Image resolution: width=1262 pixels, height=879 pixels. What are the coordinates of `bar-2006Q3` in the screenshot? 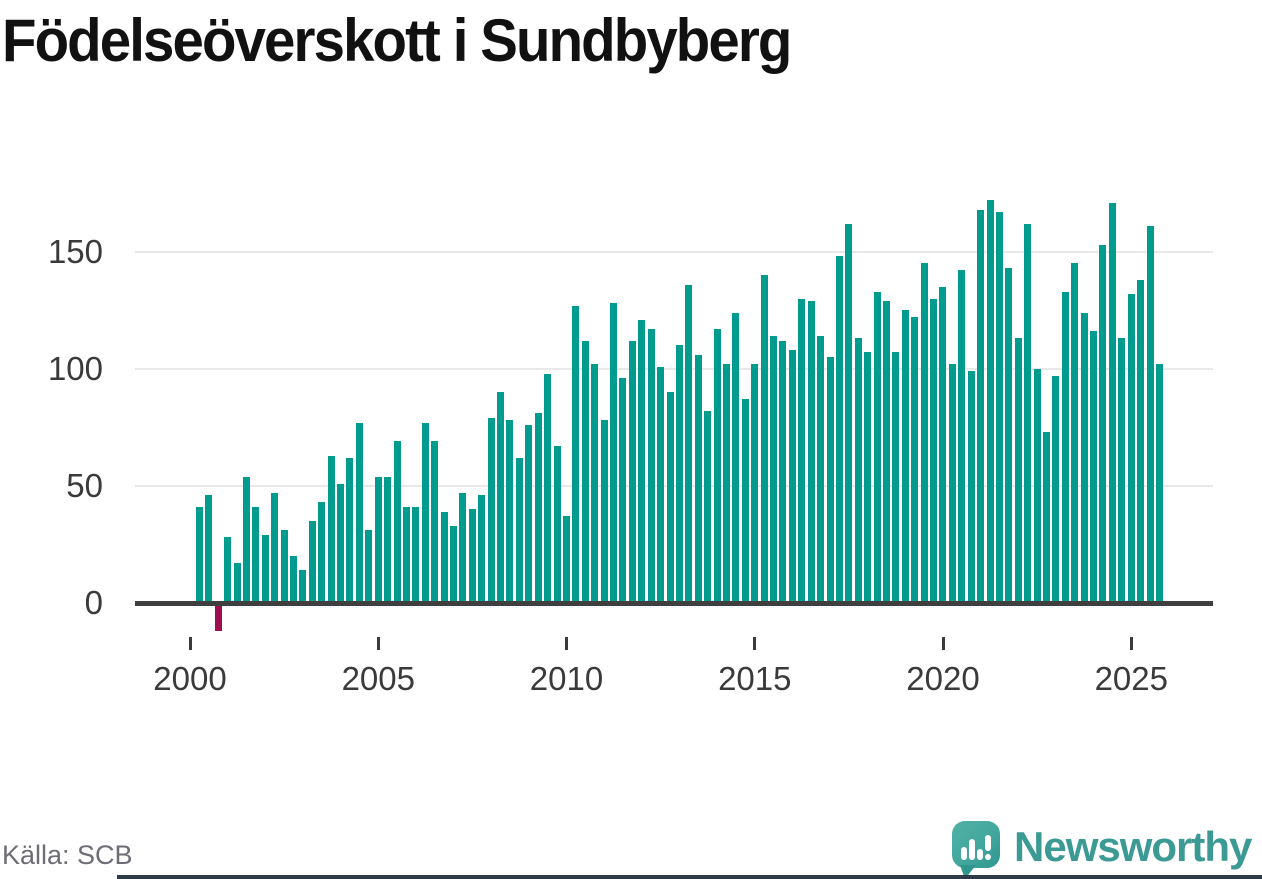 It's located at (435, 522).